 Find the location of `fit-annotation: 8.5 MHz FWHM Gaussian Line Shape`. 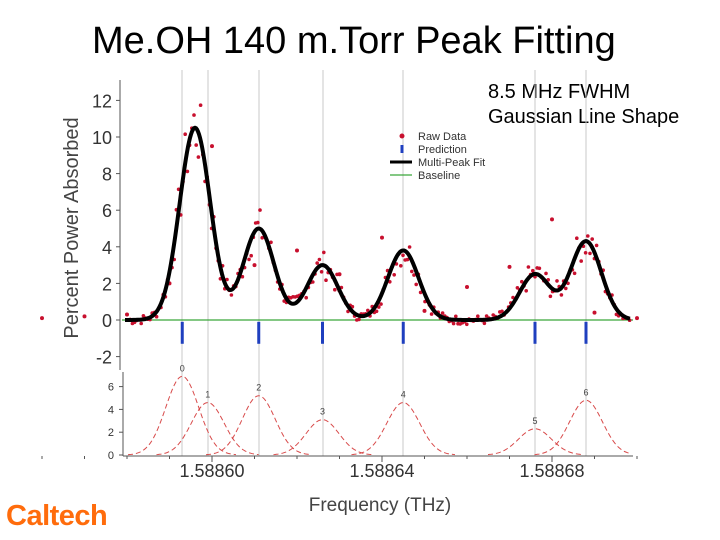

fit-annotation: 8.5 MHz FWHM Gaussian Line Shape is located at coordinates (583, 105).